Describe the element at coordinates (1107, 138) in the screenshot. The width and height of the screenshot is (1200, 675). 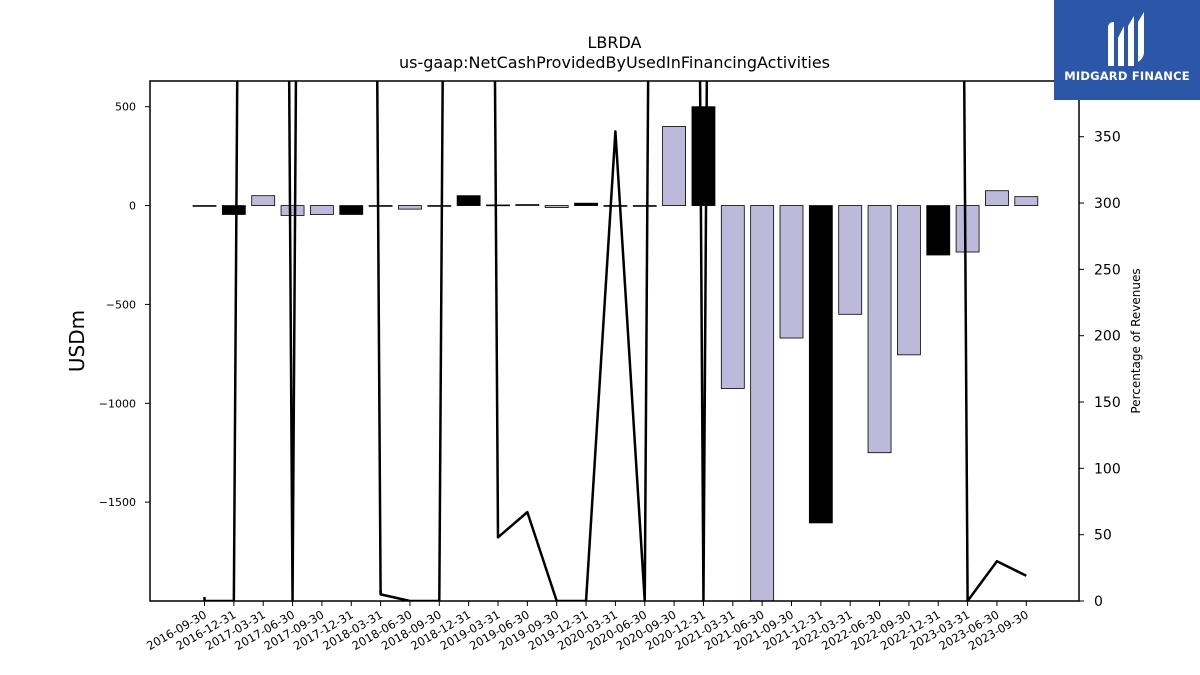
I see `y2-tick-label: 350` at that location.